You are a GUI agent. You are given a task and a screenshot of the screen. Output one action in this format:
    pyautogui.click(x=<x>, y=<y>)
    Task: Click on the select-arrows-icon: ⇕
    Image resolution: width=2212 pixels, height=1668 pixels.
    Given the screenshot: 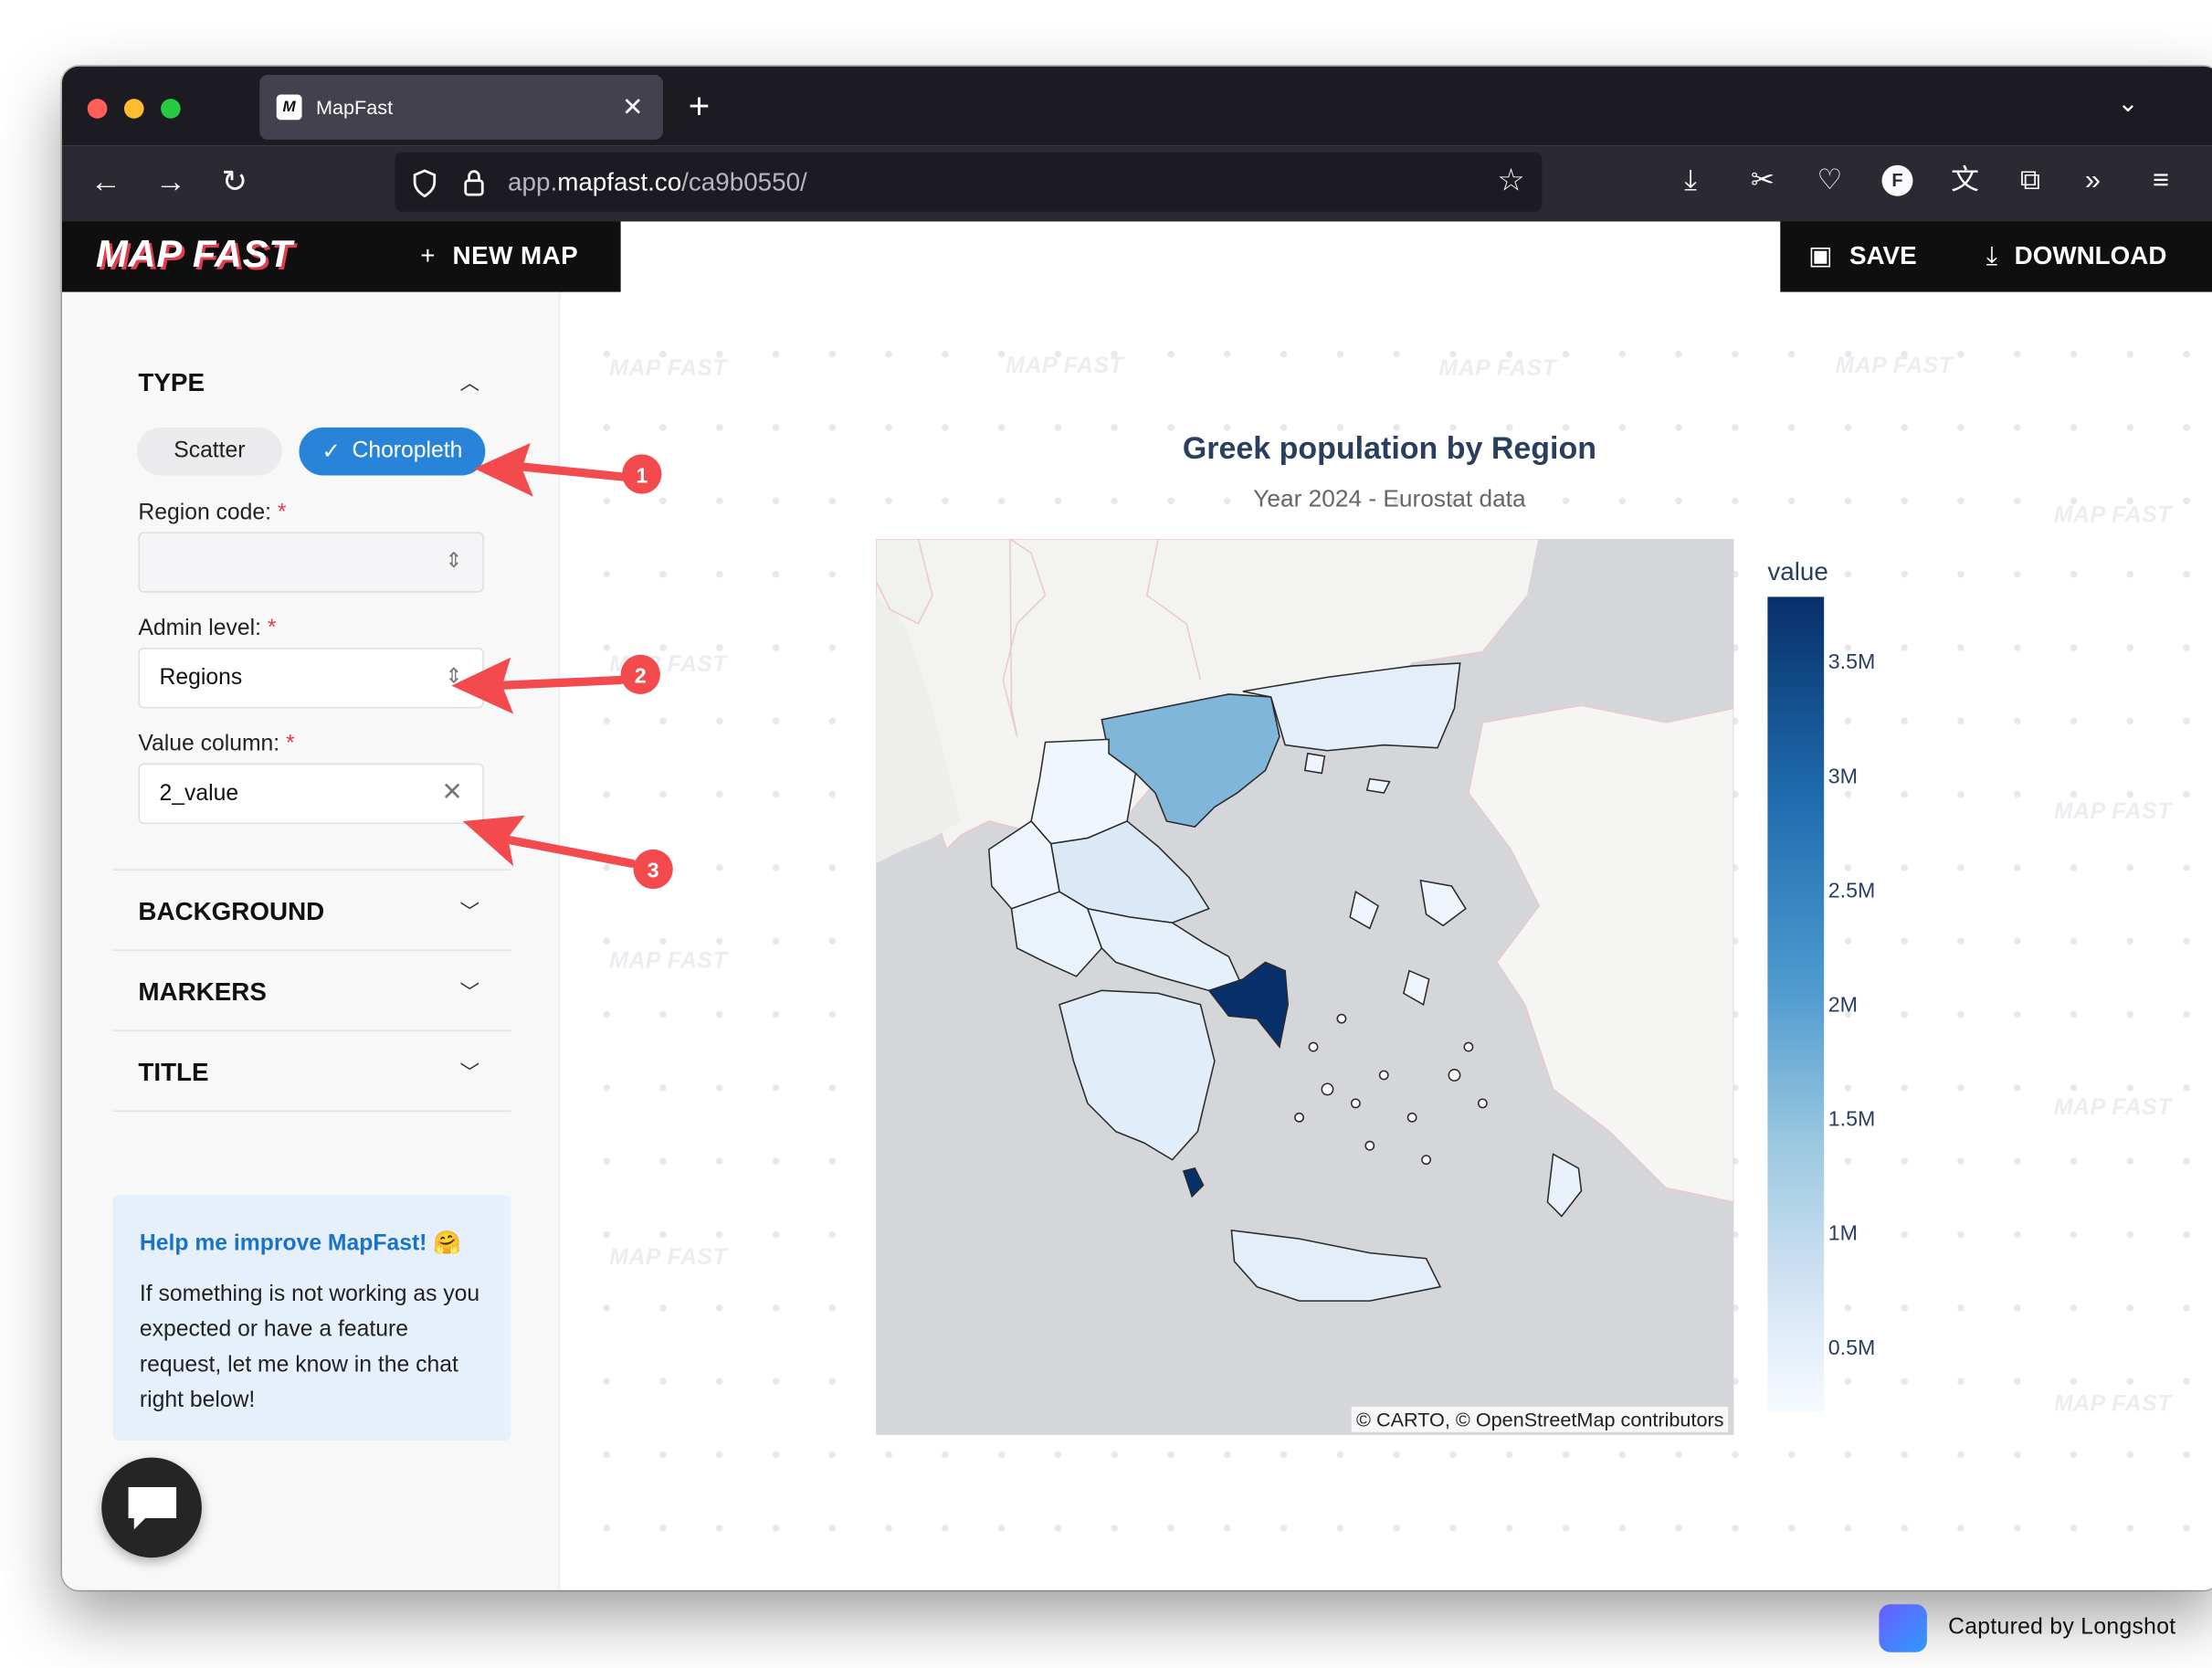 What is the action you would take?
    pyautogui.click(x=454, y=561)
    